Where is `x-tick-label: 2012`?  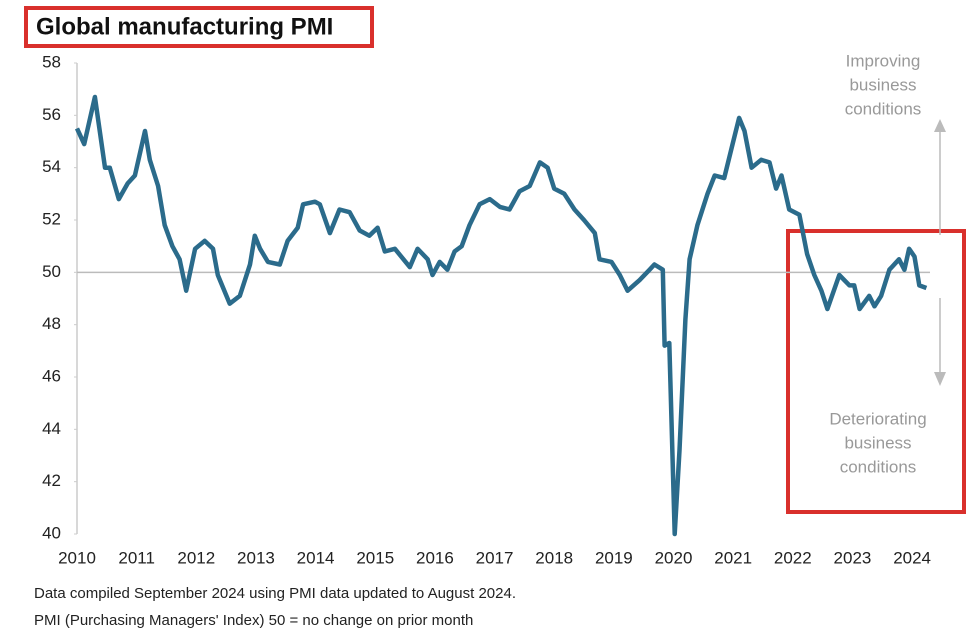 x-tick-label: 2012 is located at coordinates (196, 557).